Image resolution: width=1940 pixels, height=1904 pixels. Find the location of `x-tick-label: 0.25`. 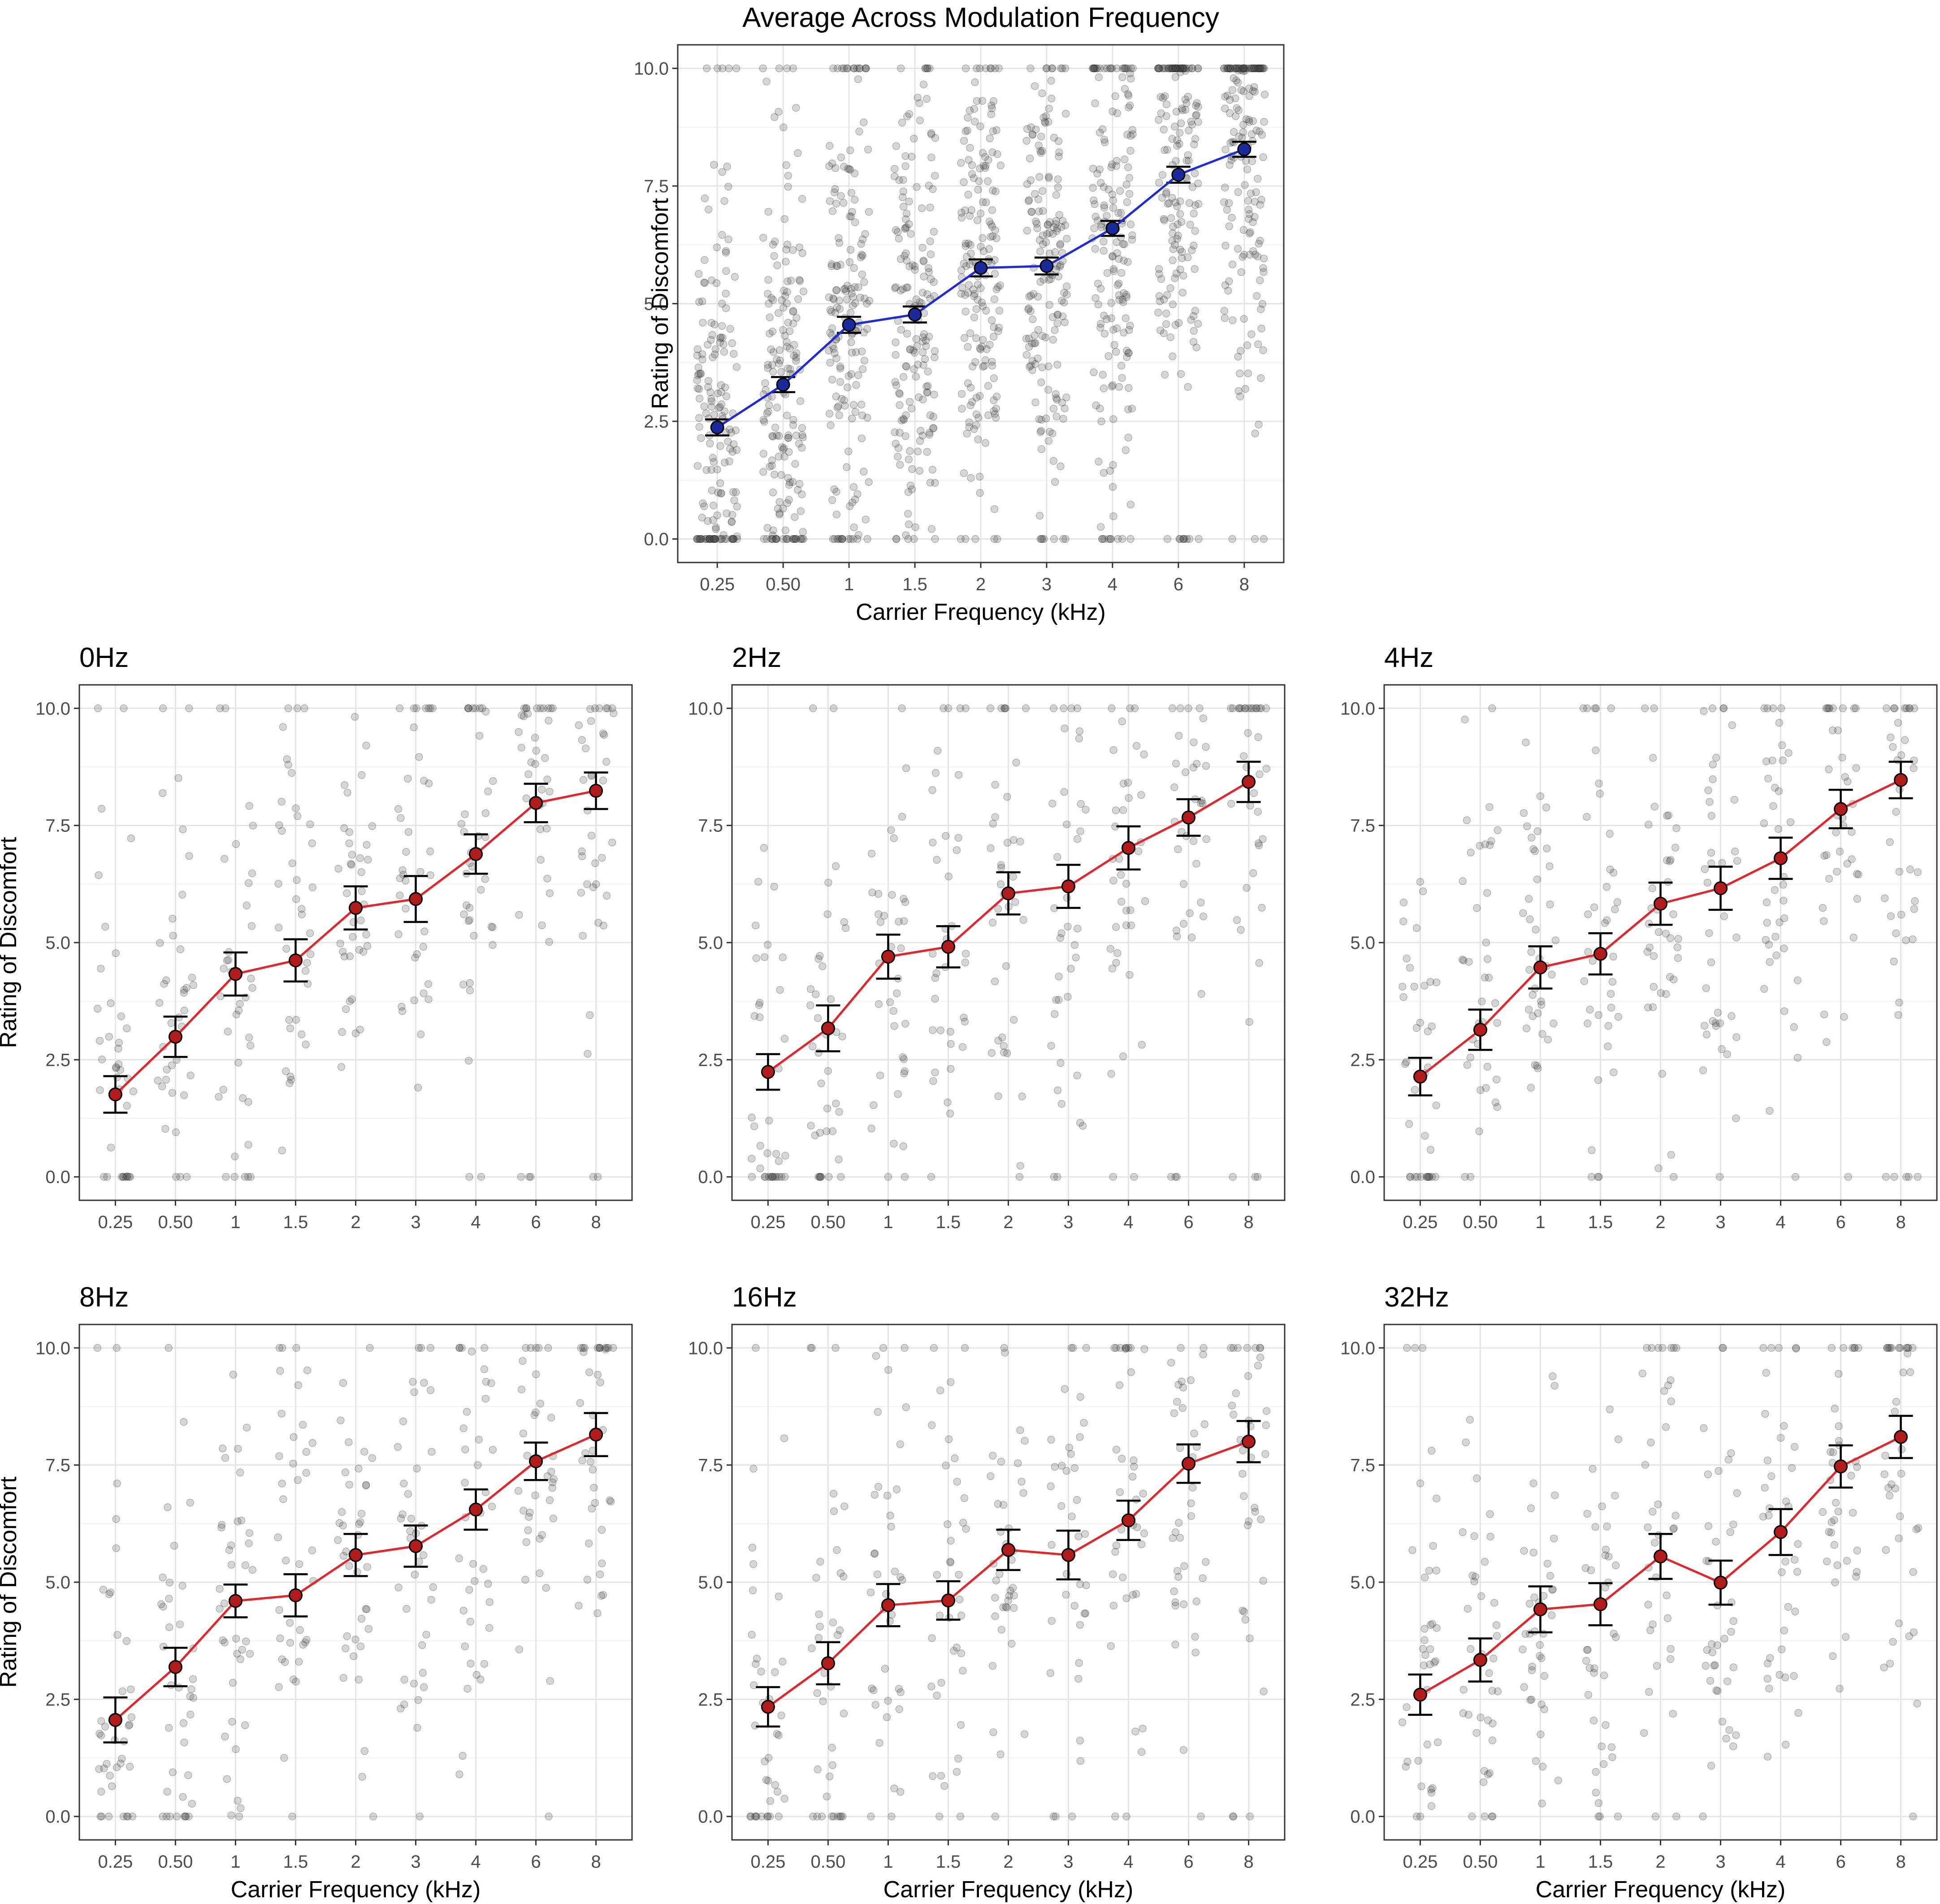

x-tick-label: 0.25 is located at coordinates (1421, 1222).